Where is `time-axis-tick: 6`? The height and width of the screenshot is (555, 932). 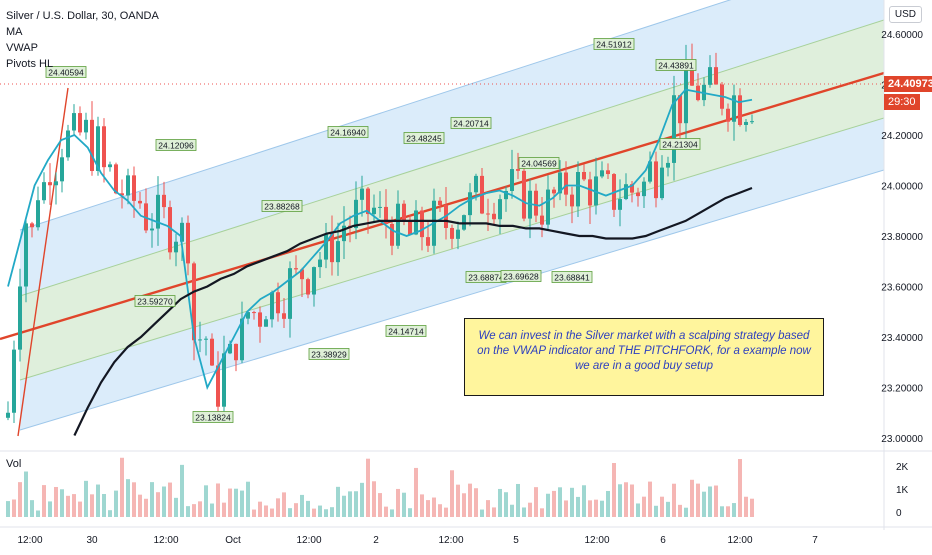 time-axis-tick: 6 is located at coordinates (663, 540).